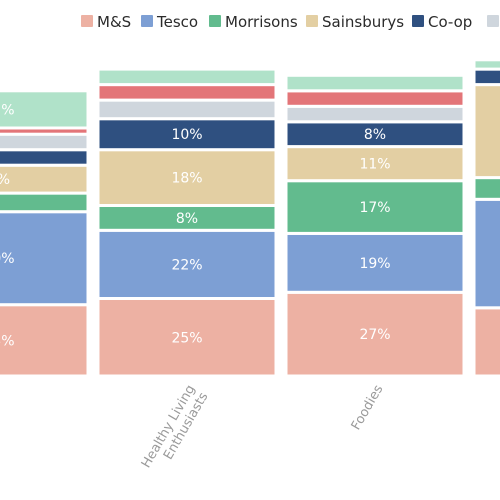  I want to click on bar-1: 23% 30% 9% 12%, so click(45, 233).